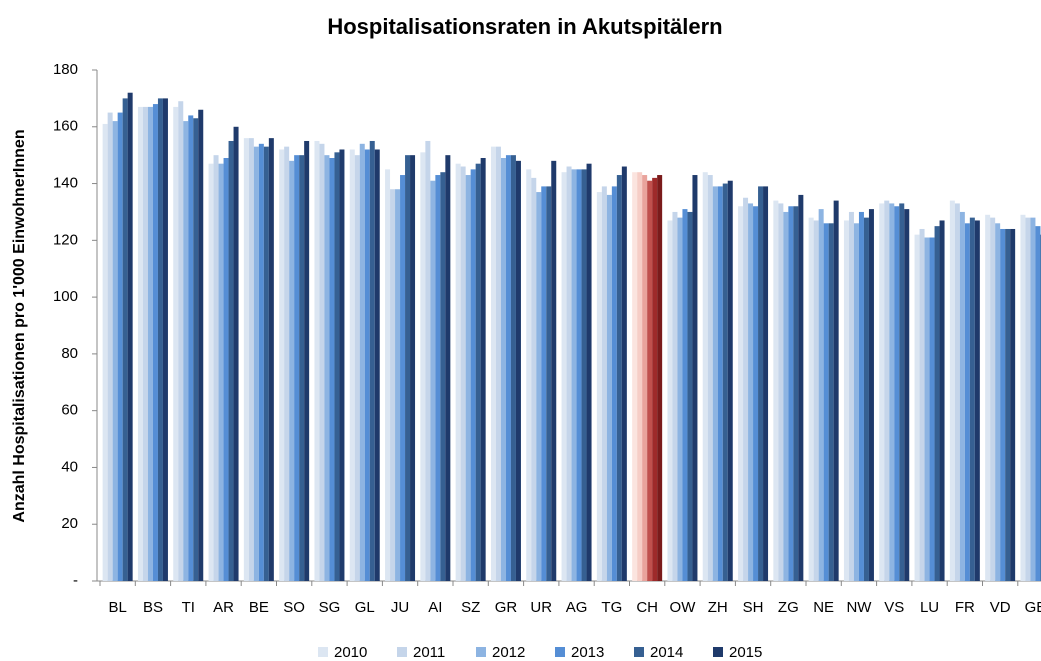 The width and height of the screenshot is (1041, 661). What do you see at coordinates (69, 466) in the screenshot?
I see `y-tick-label: 40` at bounding box center [69, 466].